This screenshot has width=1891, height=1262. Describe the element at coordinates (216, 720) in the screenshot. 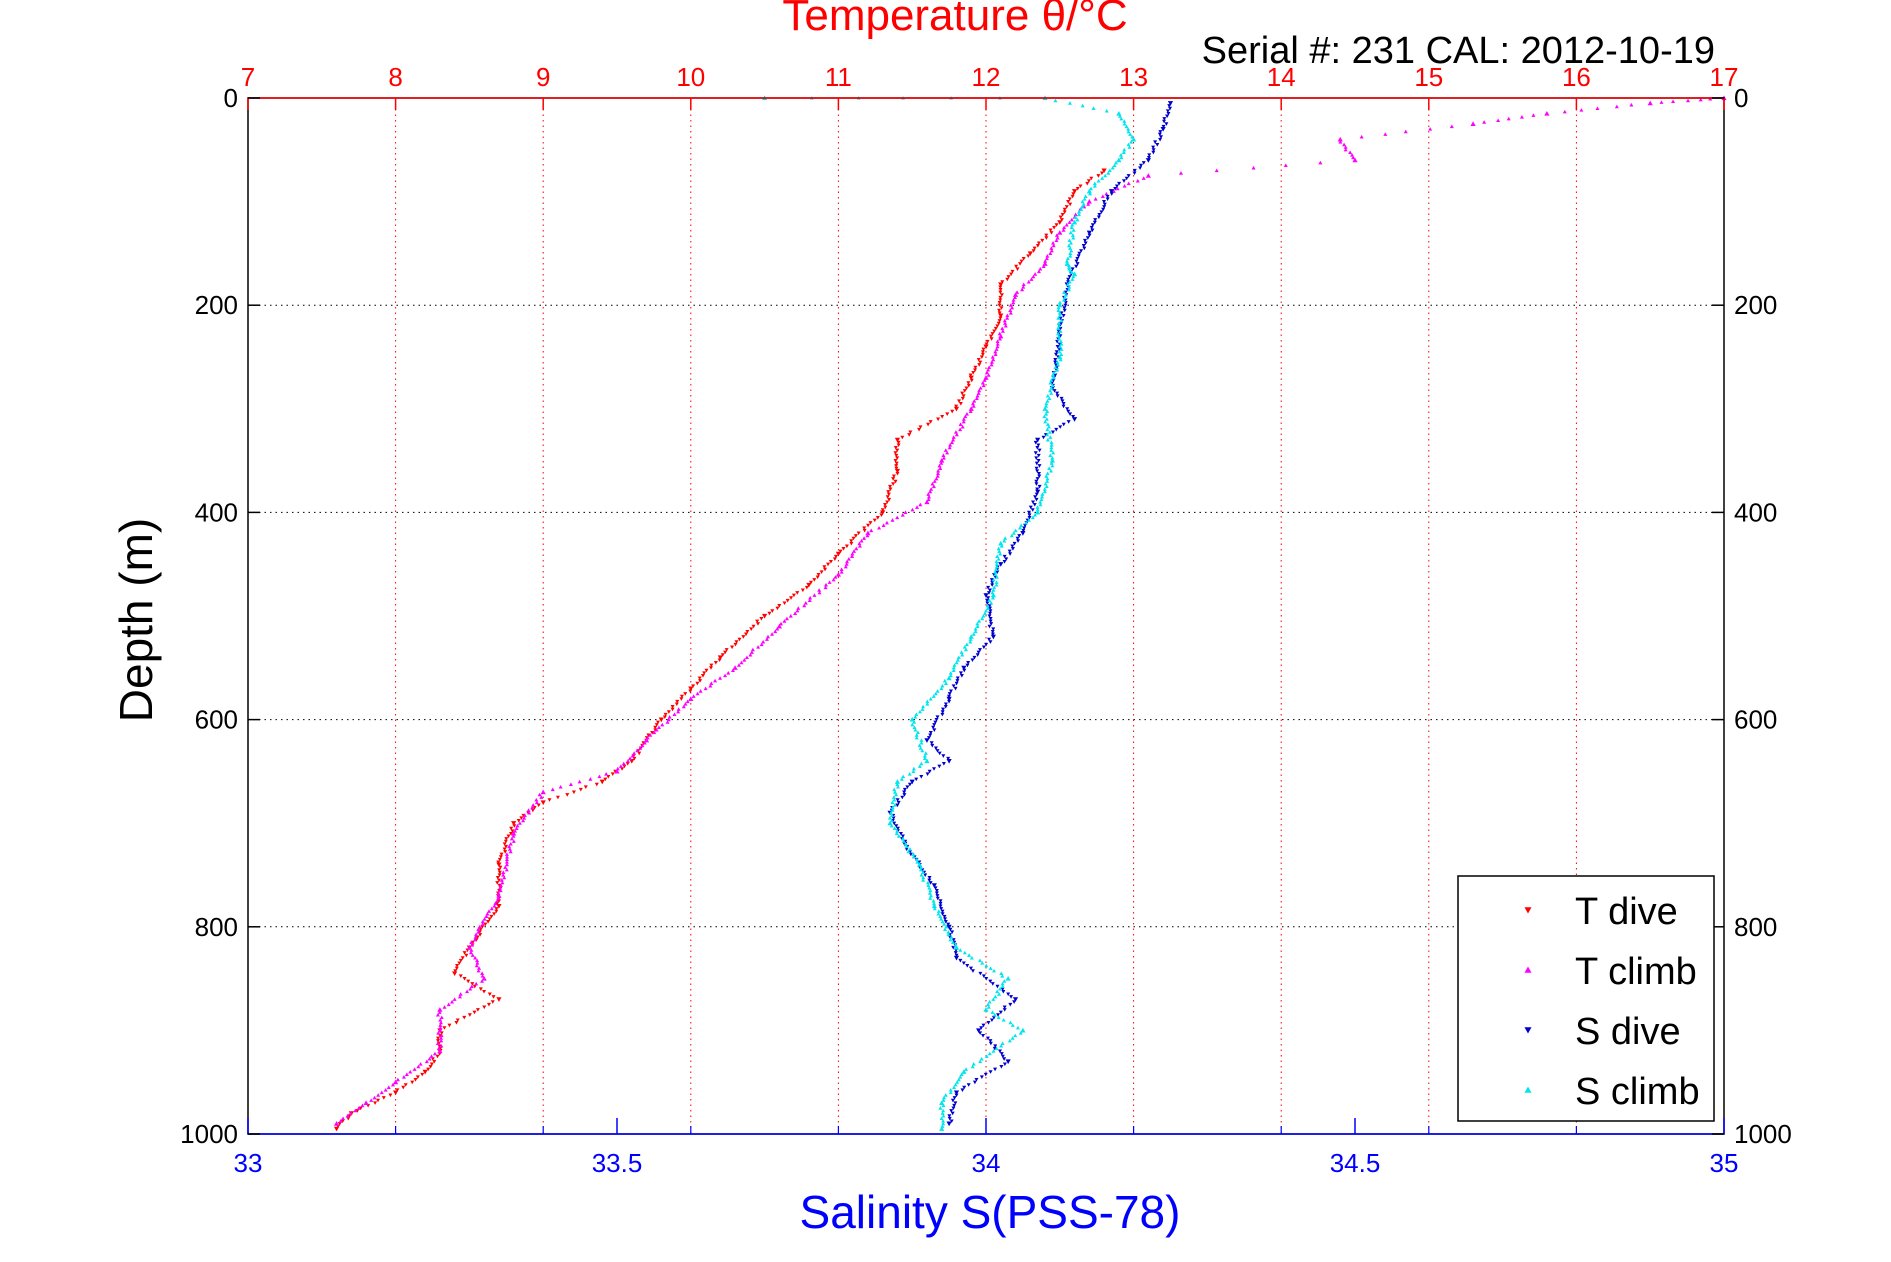

I see `depth-tick-label-left: 600` at that location.